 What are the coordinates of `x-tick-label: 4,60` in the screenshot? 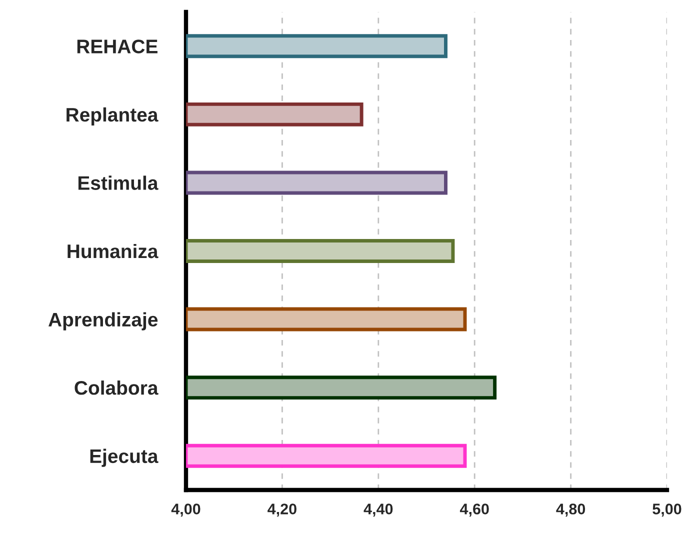 It's located at (474, 510).